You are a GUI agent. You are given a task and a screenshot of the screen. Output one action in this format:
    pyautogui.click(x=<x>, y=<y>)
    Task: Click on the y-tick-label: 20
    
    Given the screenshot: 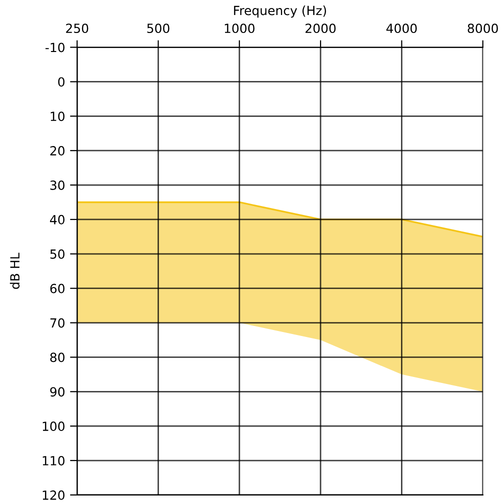 What is the action you would take?
    pyautogui.click(x=57, y=151)
    